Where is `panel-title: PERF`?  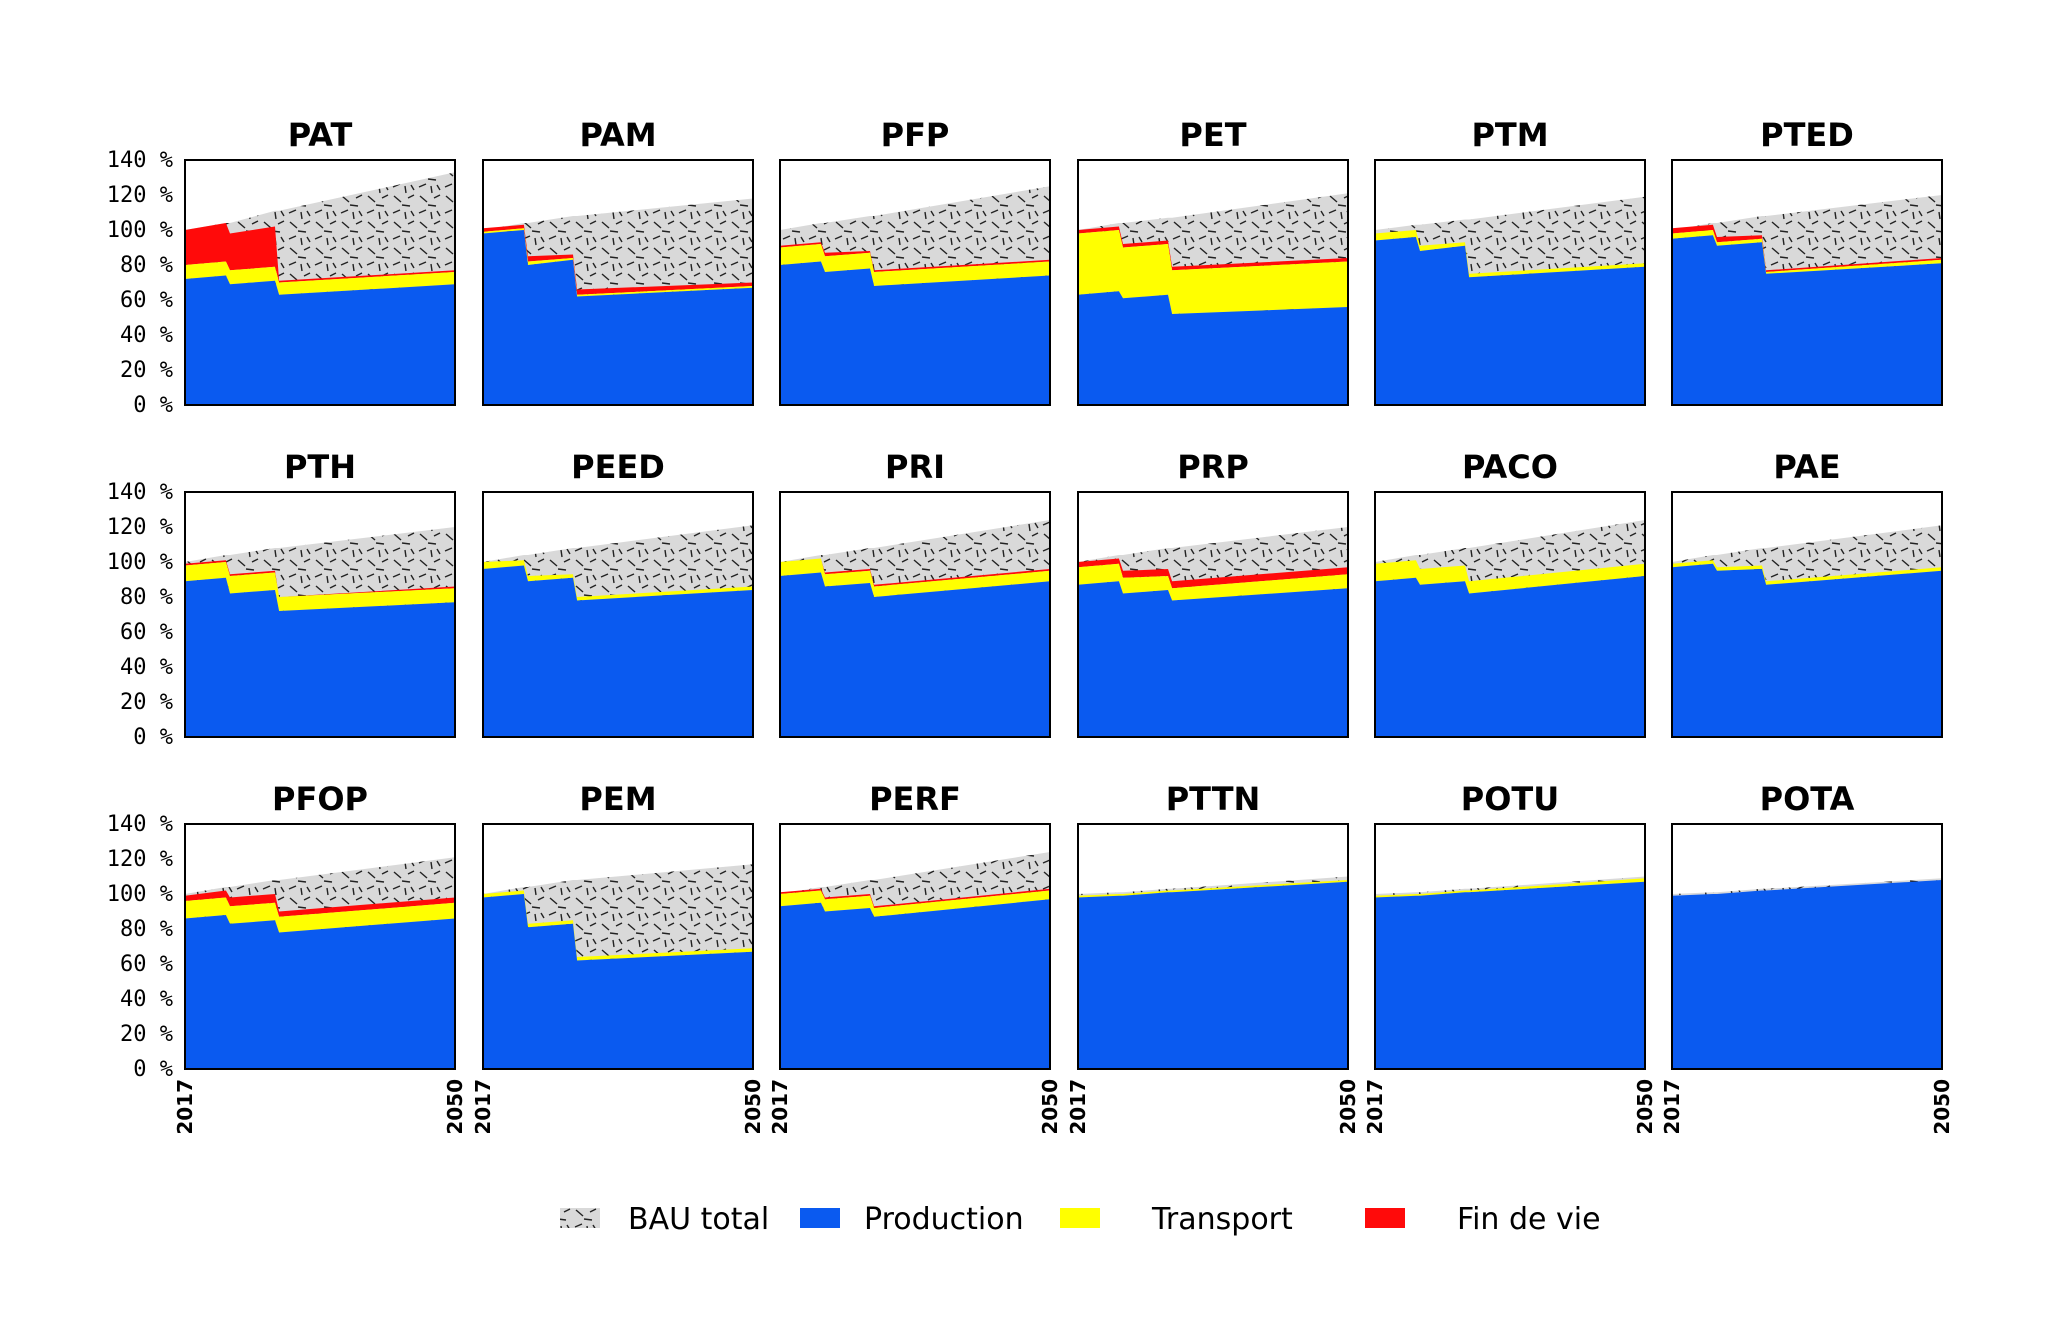 panel-title: PERF is located at coordinates (915, 799).